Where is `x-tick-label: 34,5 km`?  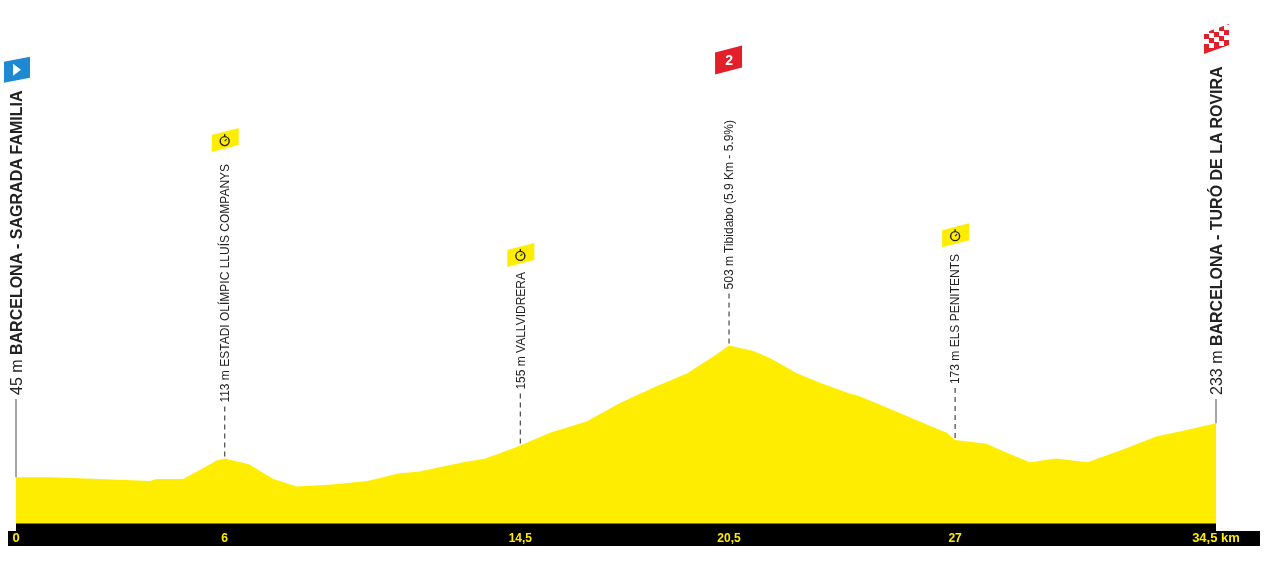
x-tick-label: 34,5 km is located at coordinates (1216, 537).